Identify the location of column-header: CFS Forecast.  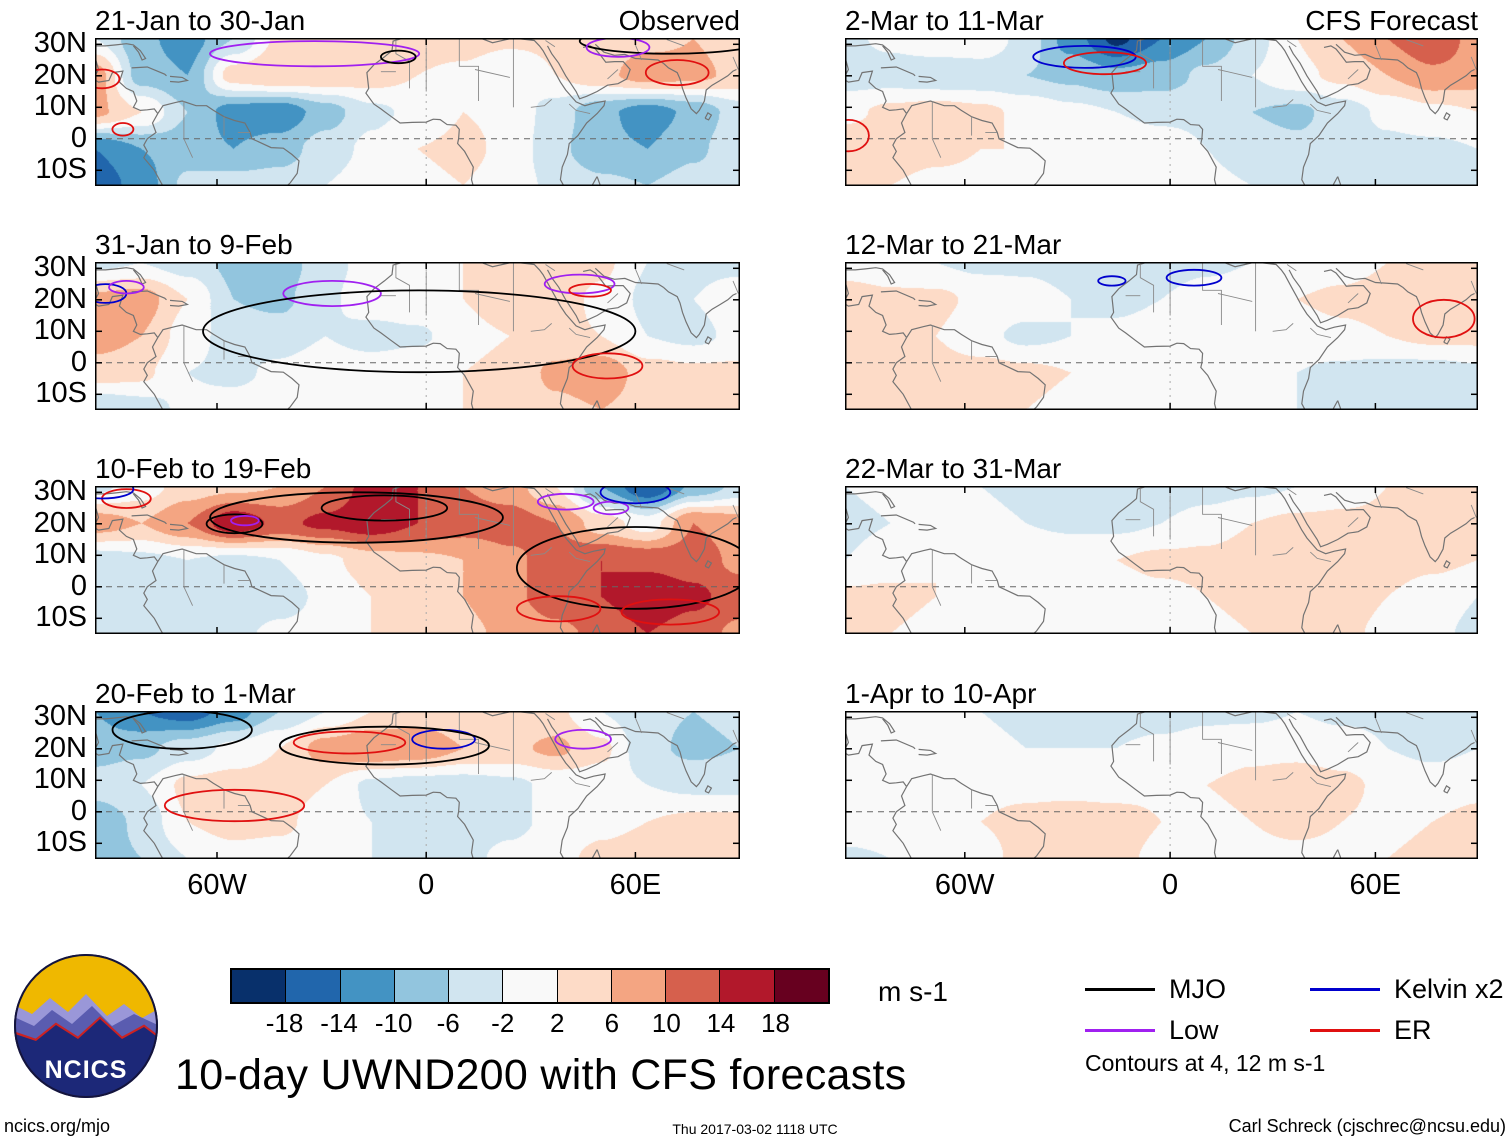
(1391, 20).